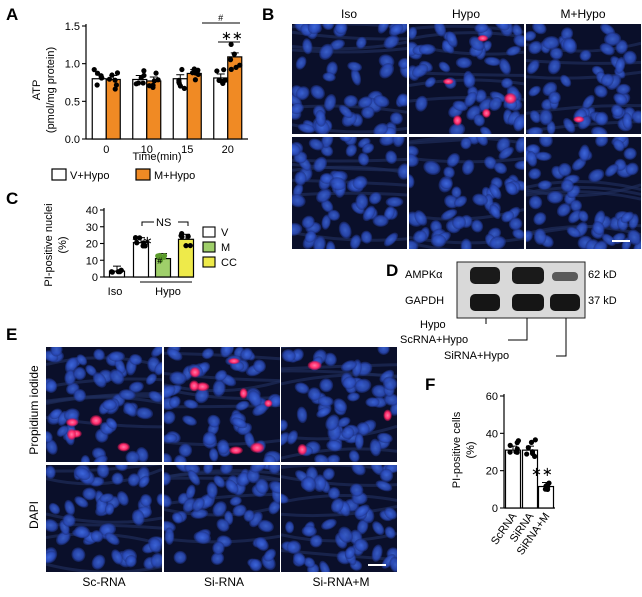 The height and width of the screenshot is (597, 642). I want to click on legend-label-v-hypo: V+Hypo, so click(89, 176).